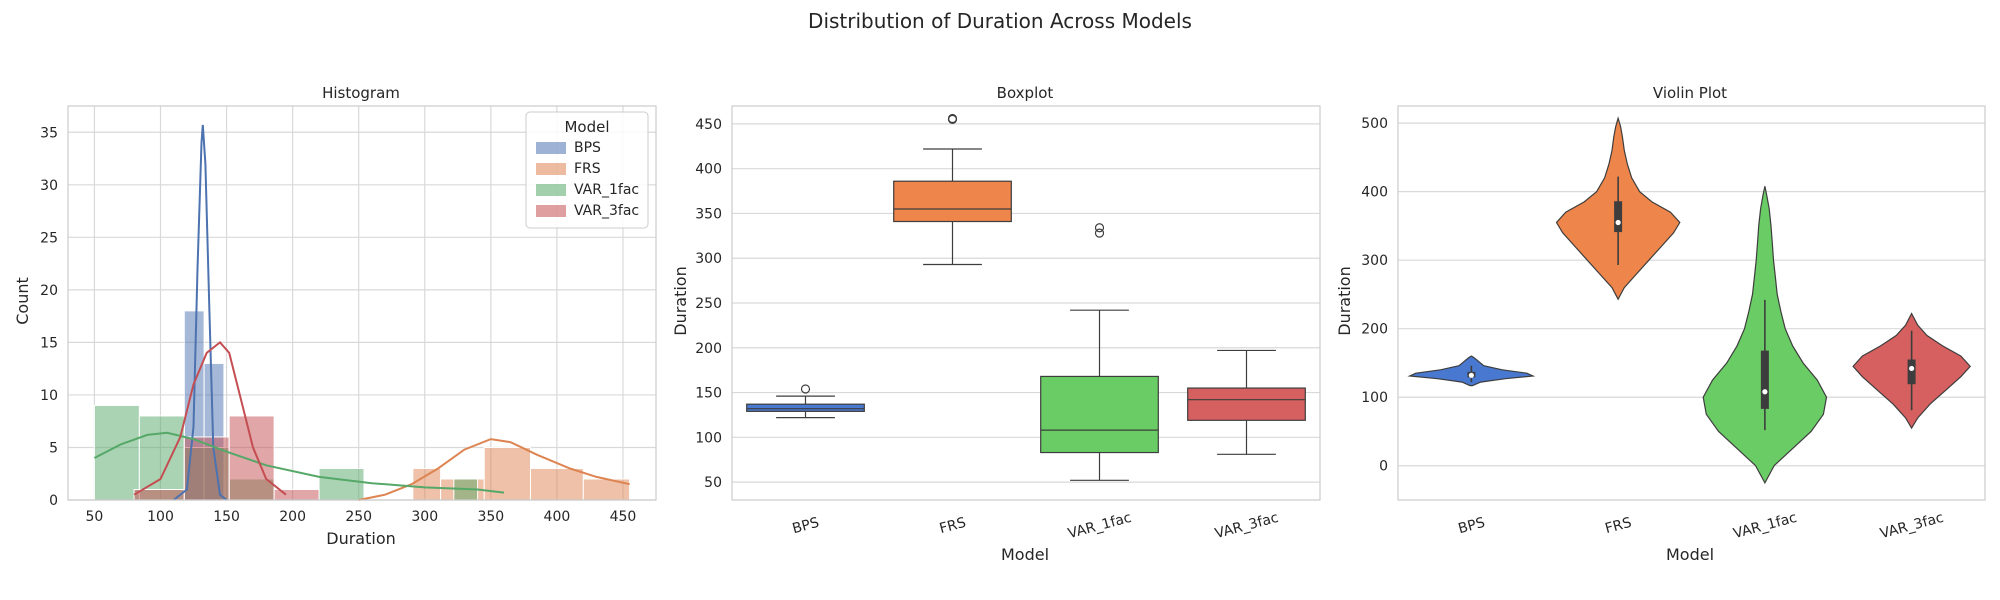  Describe the element at coordinates (606, 211) in the screenshot. I see `legend-label: VAR_3fac` at that location.